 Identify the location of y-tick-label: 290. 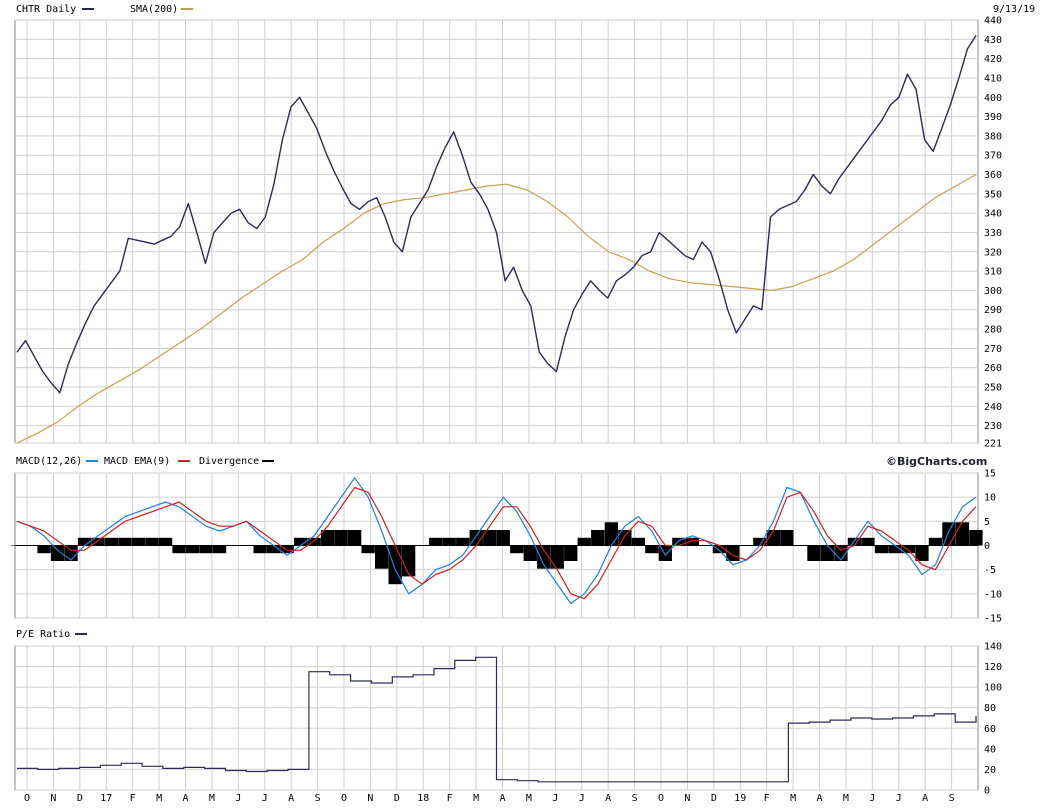
(993, 310).